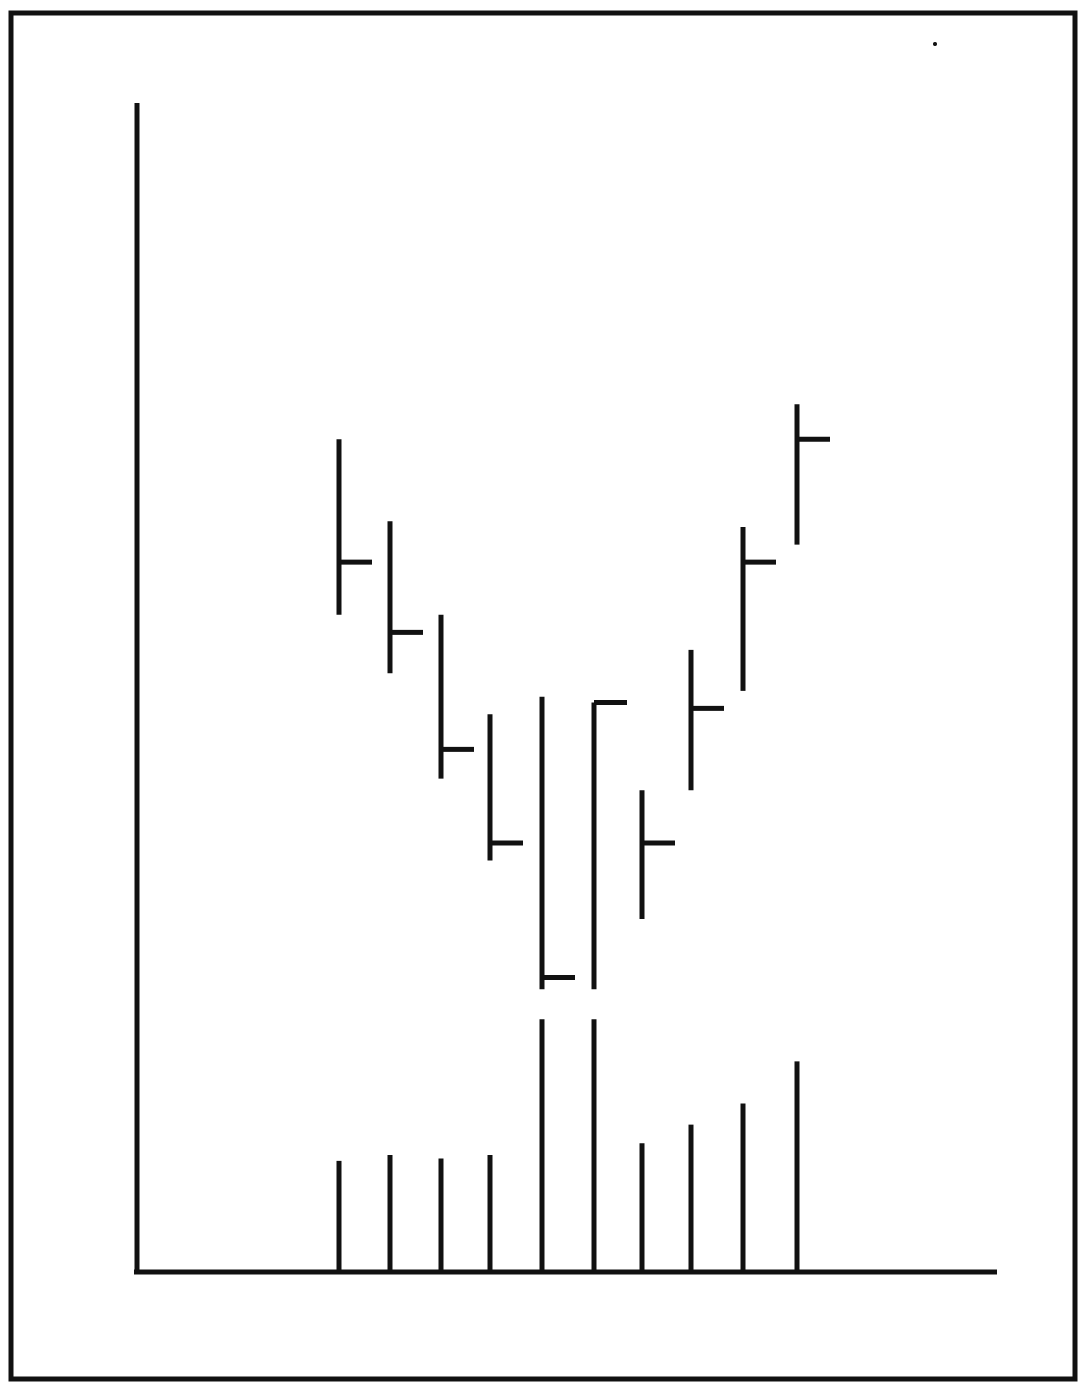  Describe the element at coordinates (935, 44) in the screenshot. I see `speck` at that location.